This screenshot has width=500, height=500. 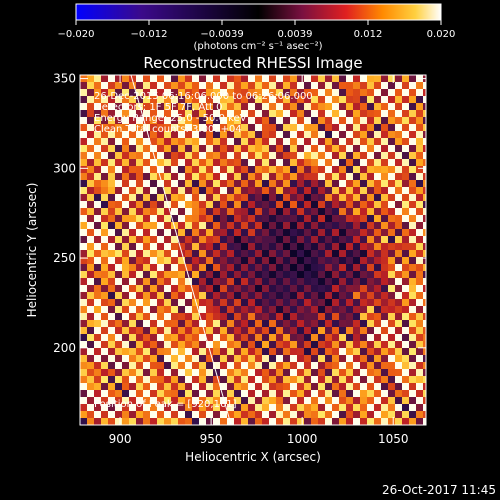 I want to click on y-tick-label: 250, so click(x=64, y=258).